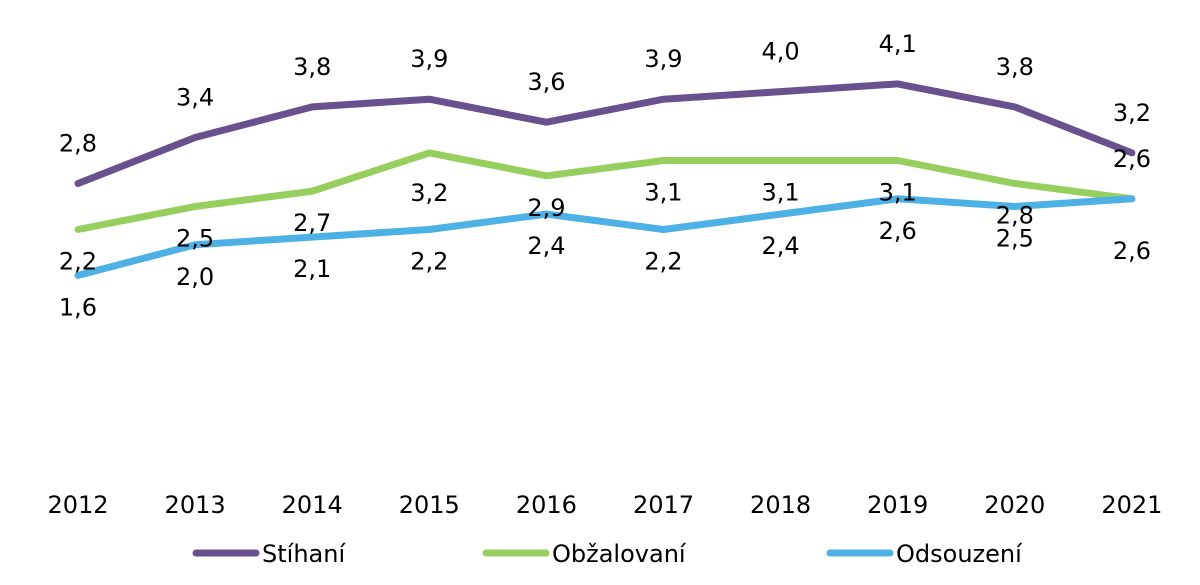 This screenshot has width=1200, height=585. What do you see at coordinates (312, 269) in the screenshot?
I see `data-label: 2,1` at bounding box center [312, 269].